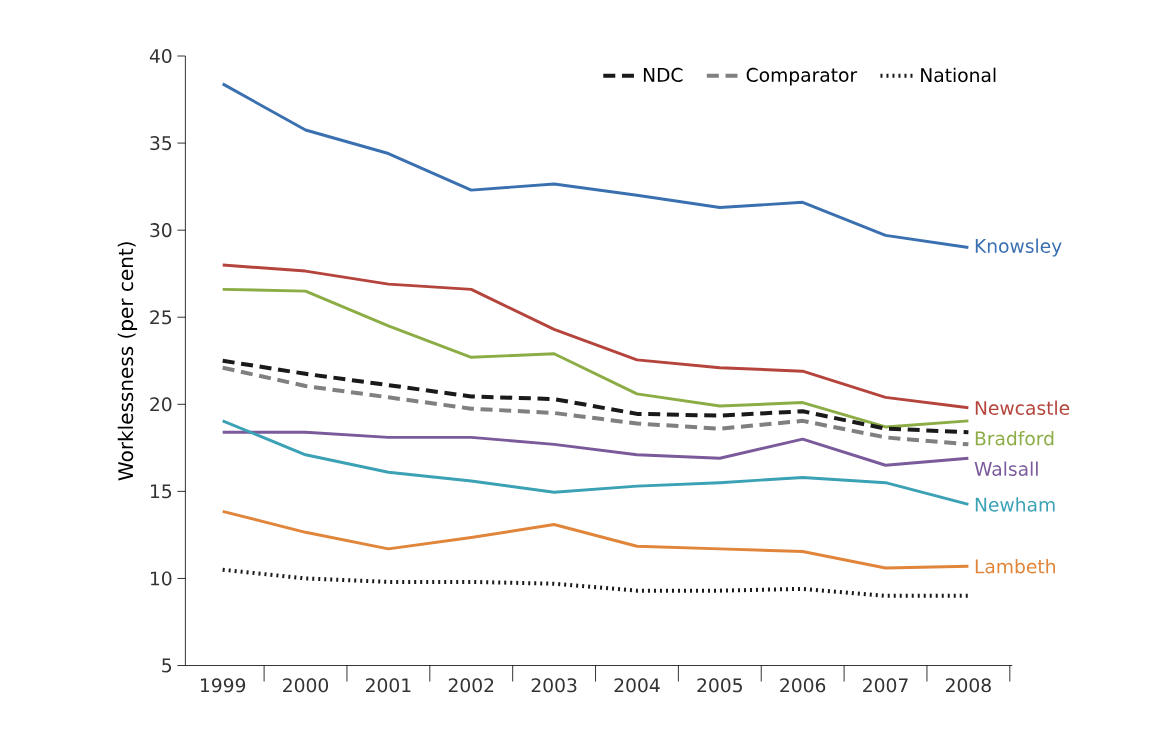 Image resolution: width=1171 pixels, height=743 pixels. What do you see at coordinates (1022, 408) in the screenshot?
I see `series-label: Newcastle` at bounding box center [1022, 408].